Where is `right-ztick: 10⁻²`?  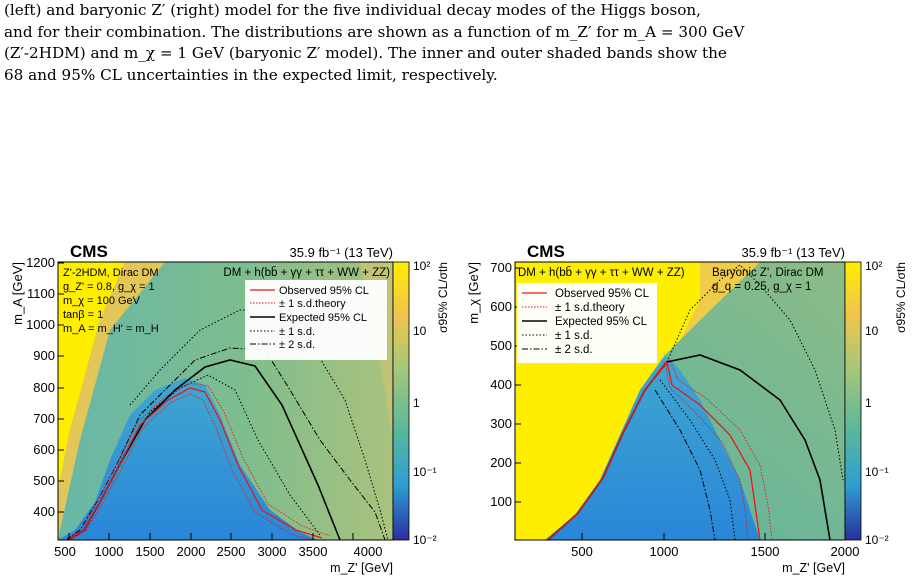
right-ztick: 10⁻² is located at coordinates (877, 540).